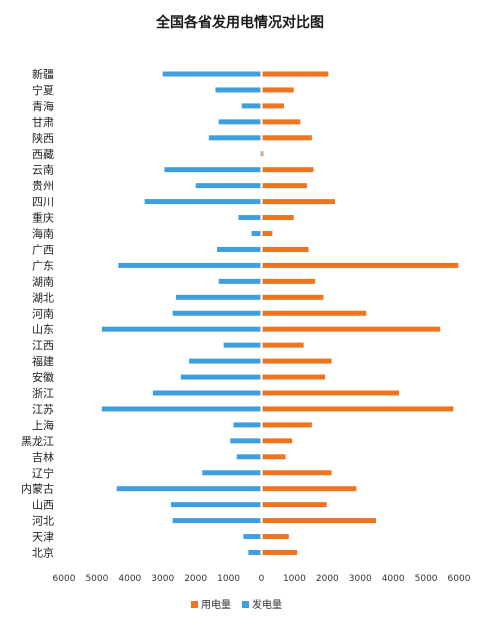 Image resolution: width=481 pixels, height=625 pixels. Describe the element at coordinates (43, 329) in the screenshot. I see `category-label: 山东` at that location.